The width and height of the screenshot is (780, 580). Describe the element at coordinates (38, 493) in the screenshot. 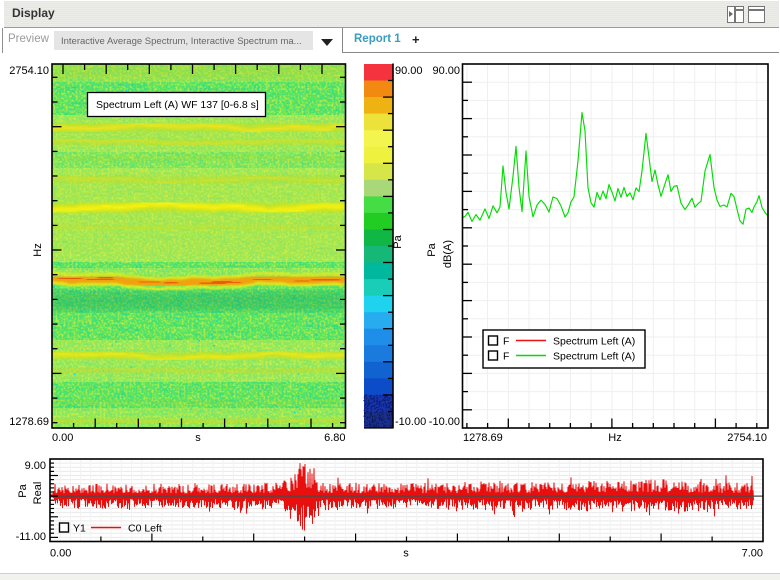

I see `svg-text: Real` at that location.